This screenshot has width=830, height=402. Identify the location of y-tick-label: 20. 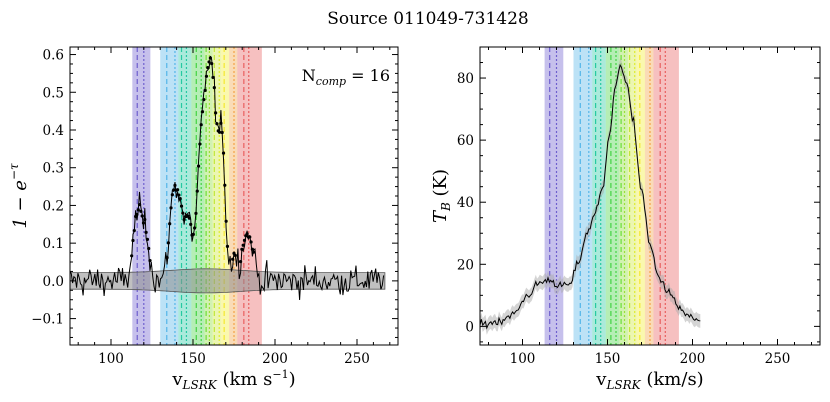
(465, 265).